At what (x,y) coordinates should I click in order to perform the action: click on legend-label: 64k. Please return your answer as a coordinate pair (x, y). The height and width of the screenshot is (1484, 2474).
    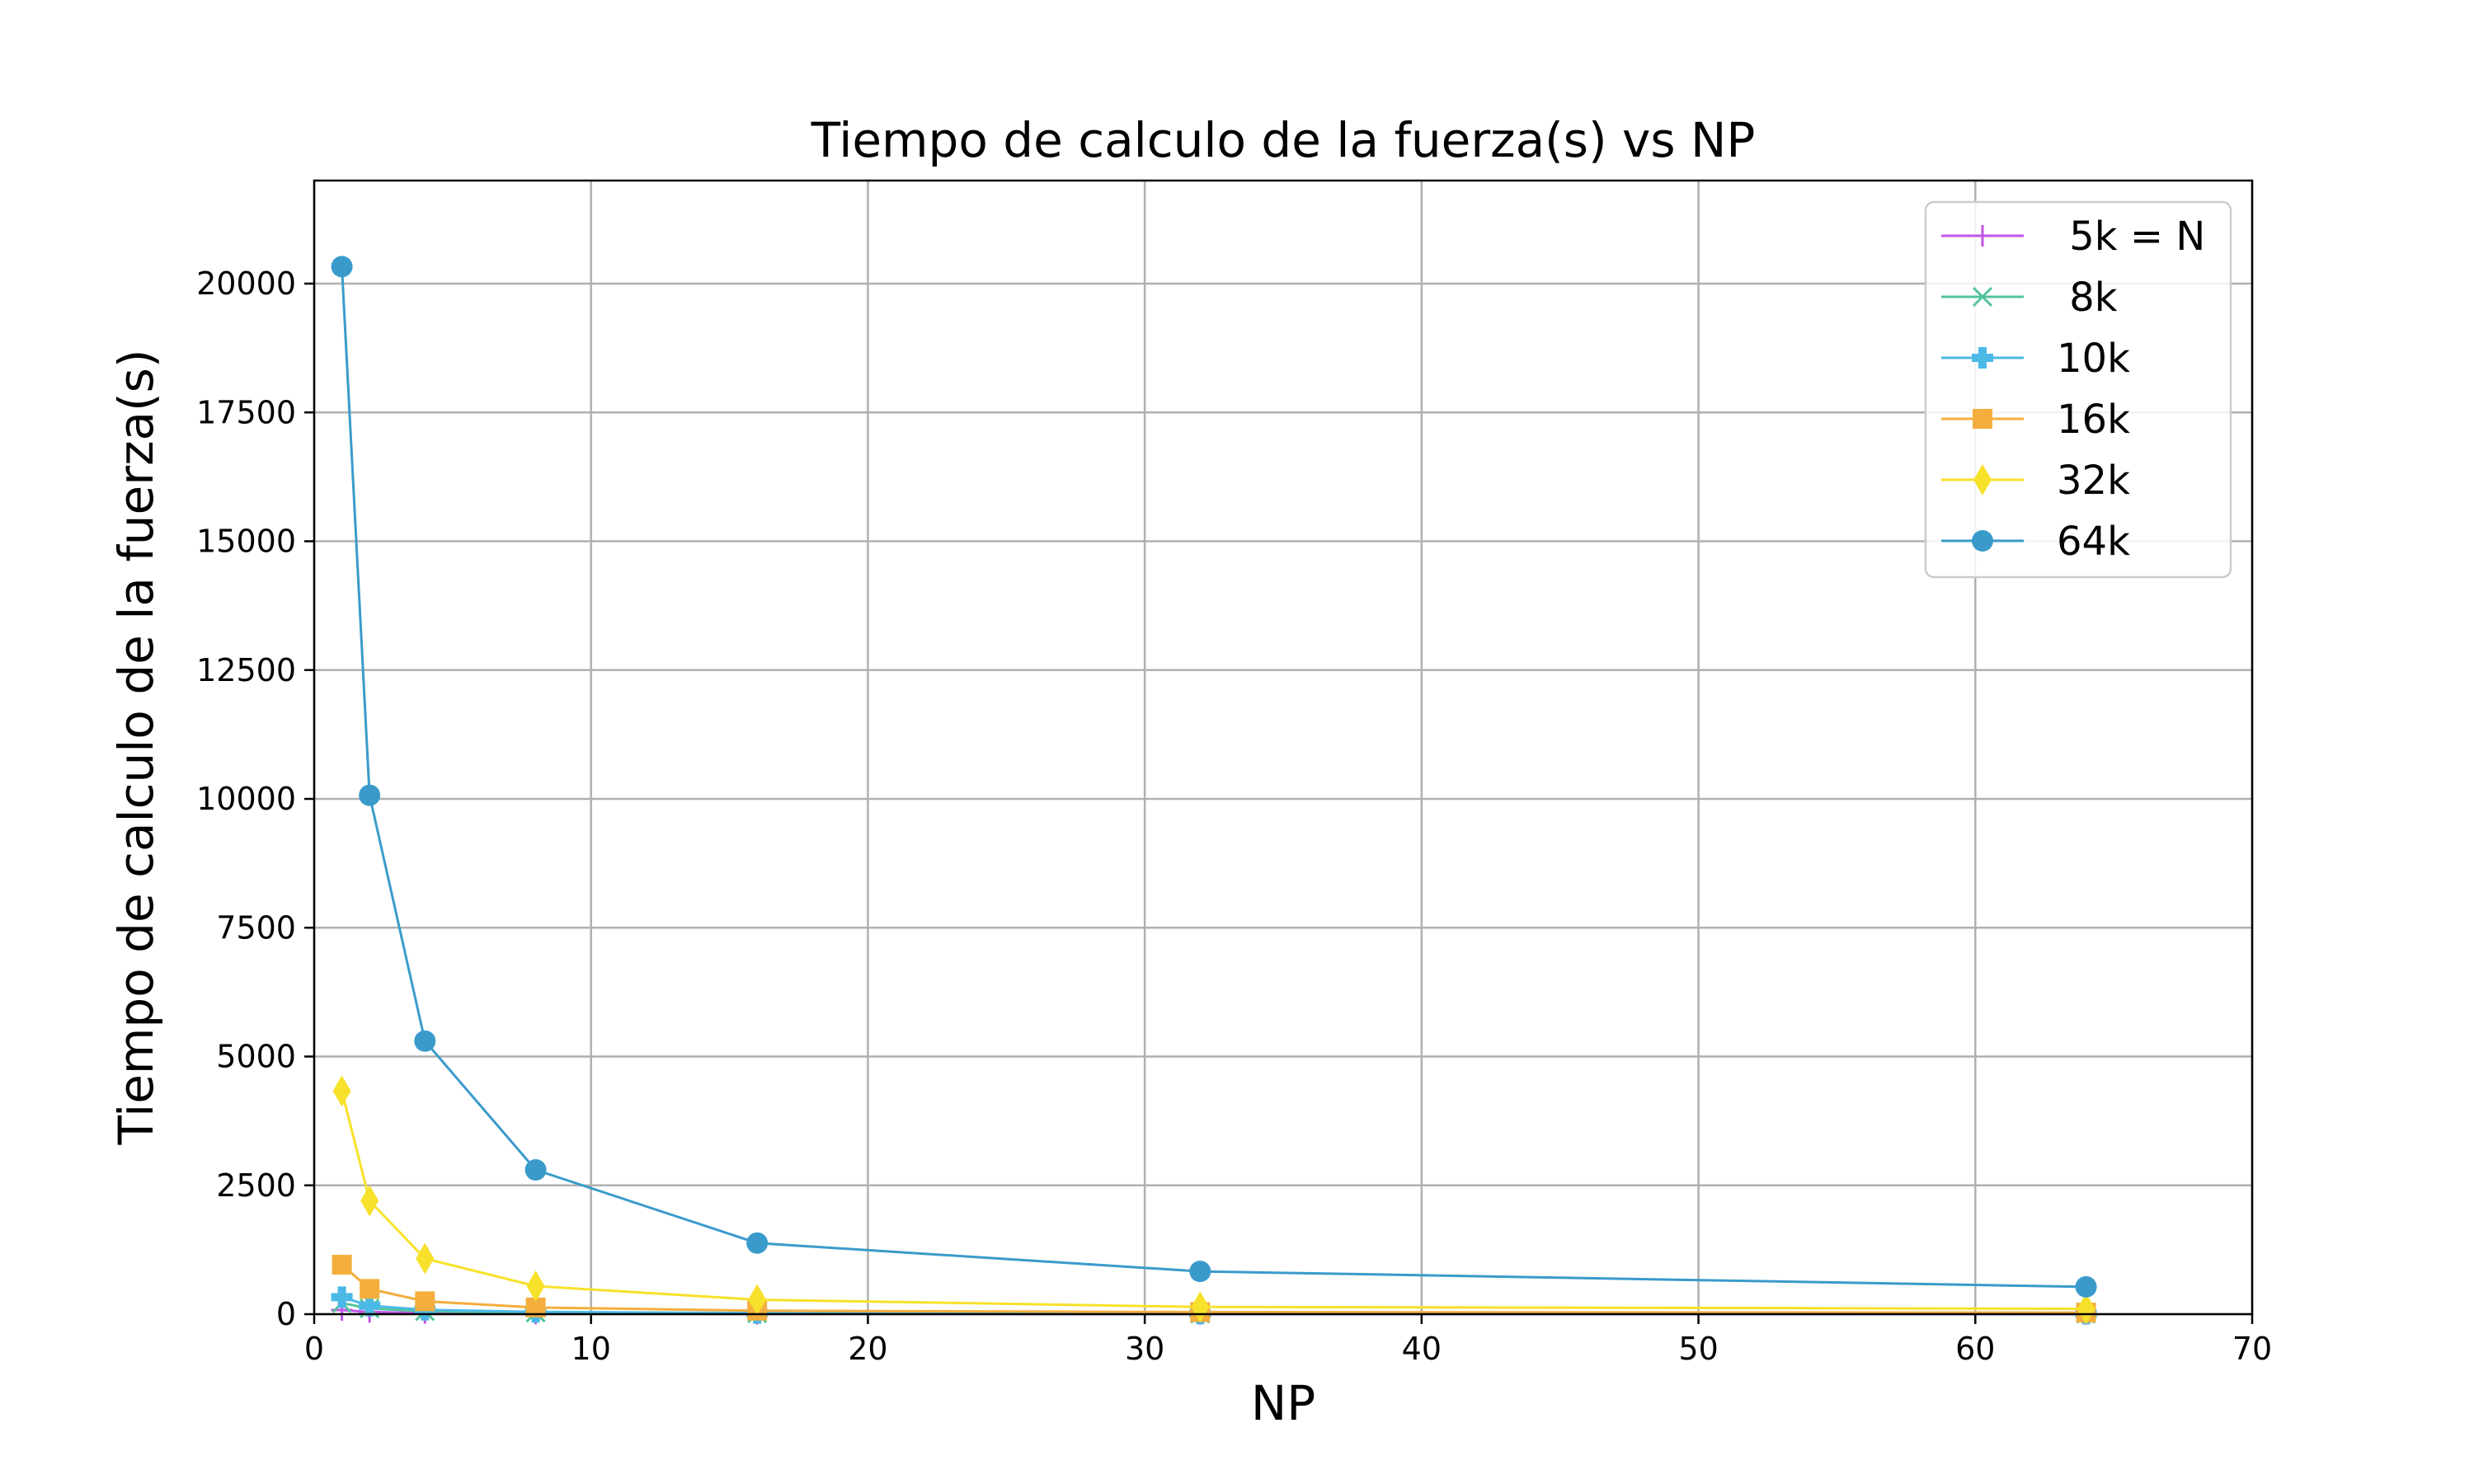
    Looking at the image, I should click on (2093, 542).